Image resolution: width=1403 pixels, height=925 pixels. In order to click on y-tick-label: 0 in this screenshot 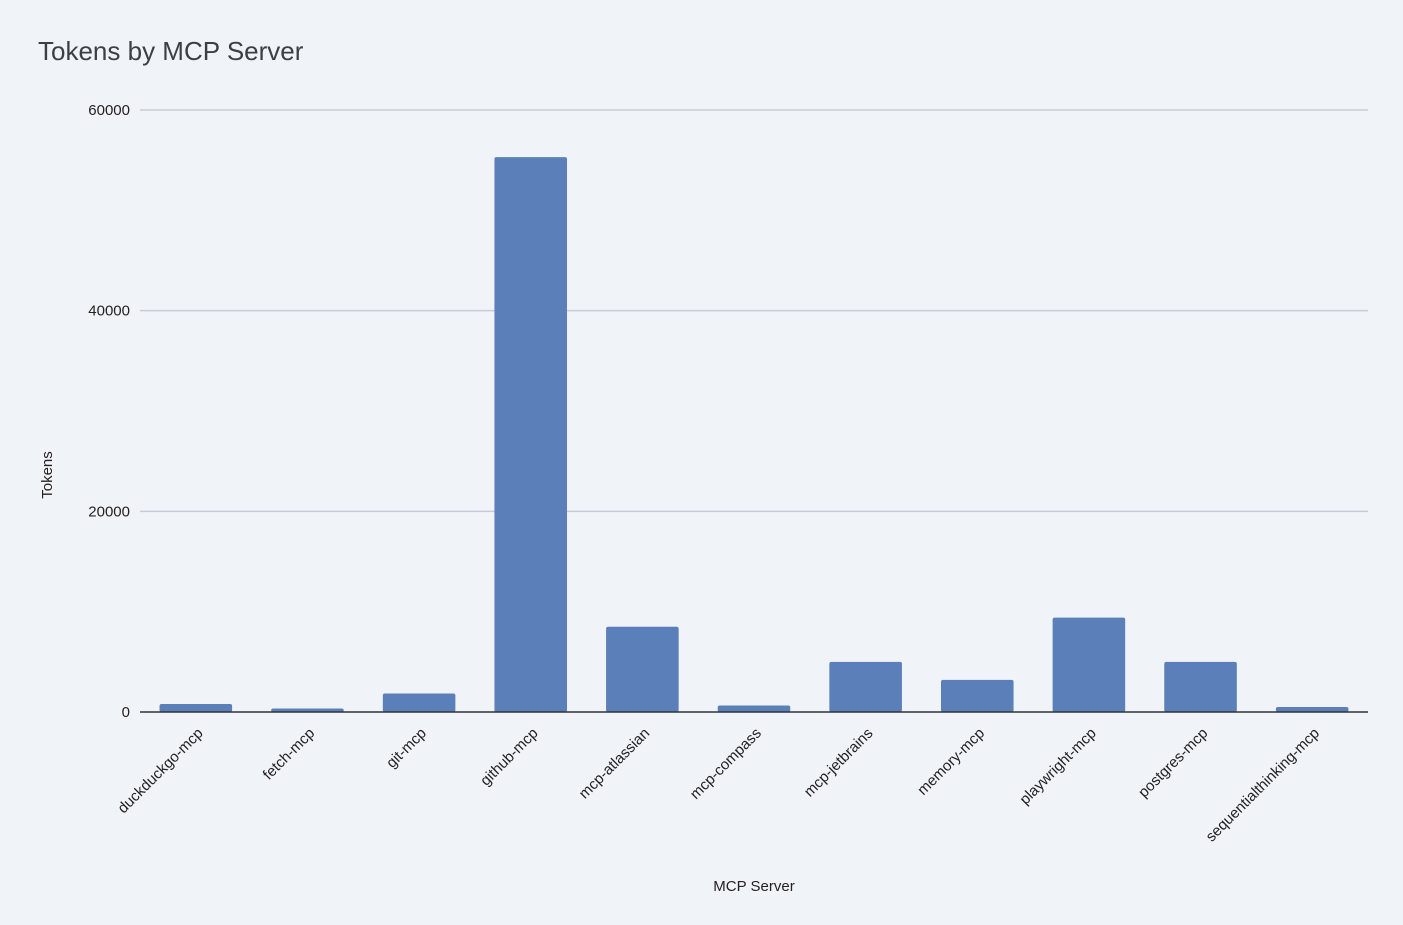, I will do `click(126, 712)`.